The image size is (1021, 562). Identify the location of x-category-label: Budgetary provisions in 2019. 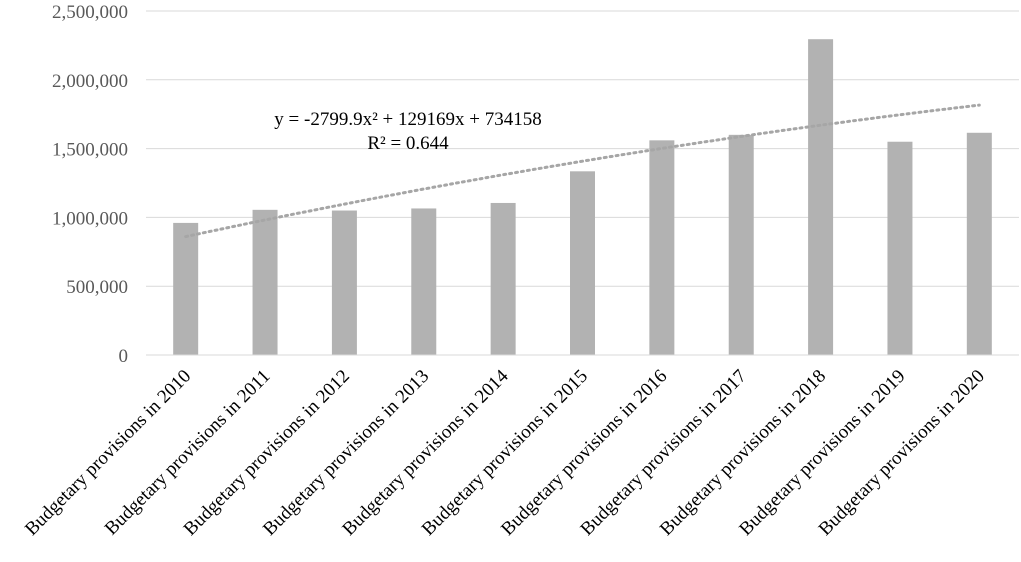
(822, 453).